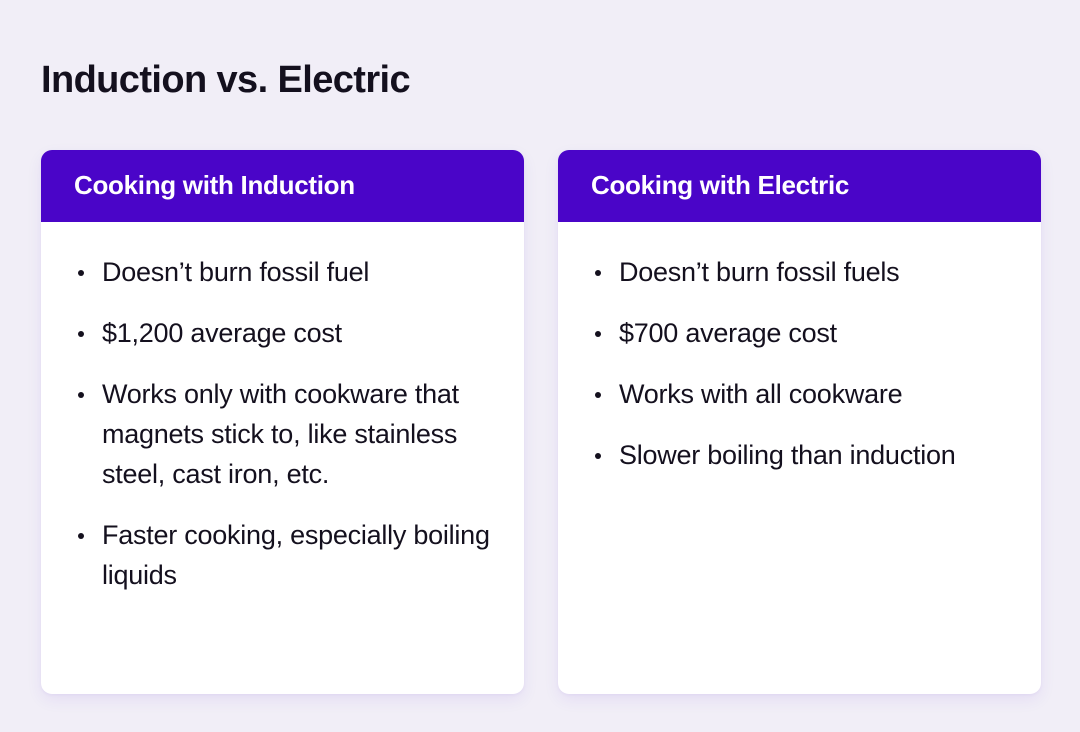 The width and height of the screenshot is (1080, 732). I want to click on list-item: Doesn’t burn fossil fuels, so click(799, 272).